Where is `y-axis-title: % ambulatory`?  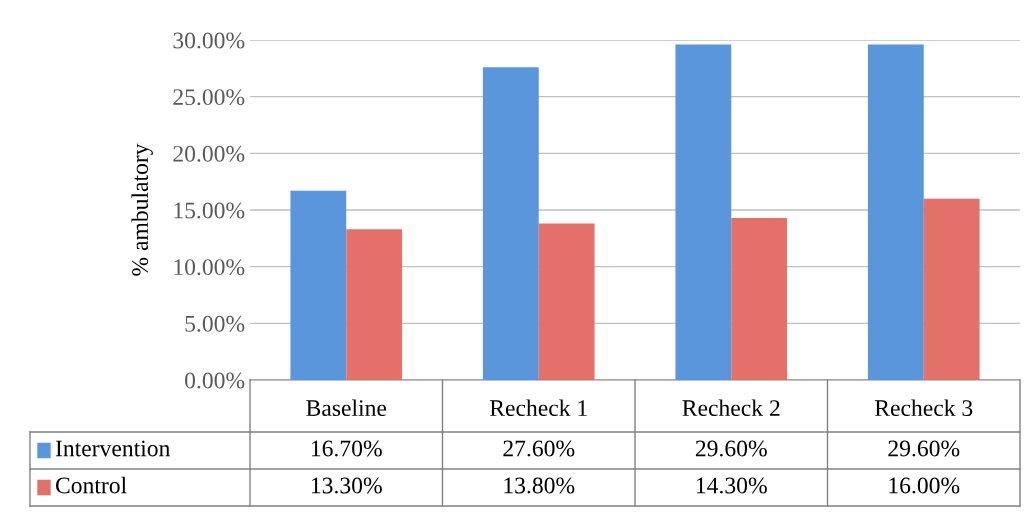
y-axis-title: % ambulatory is located at coordinates (142, 209).